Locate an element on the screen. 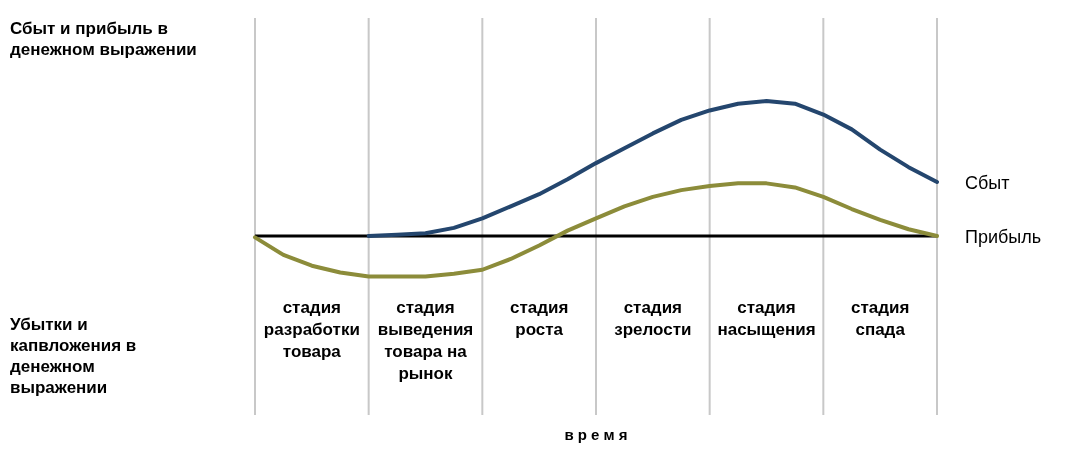  series-label: Прибыль is located at coordinates (1003, 237).